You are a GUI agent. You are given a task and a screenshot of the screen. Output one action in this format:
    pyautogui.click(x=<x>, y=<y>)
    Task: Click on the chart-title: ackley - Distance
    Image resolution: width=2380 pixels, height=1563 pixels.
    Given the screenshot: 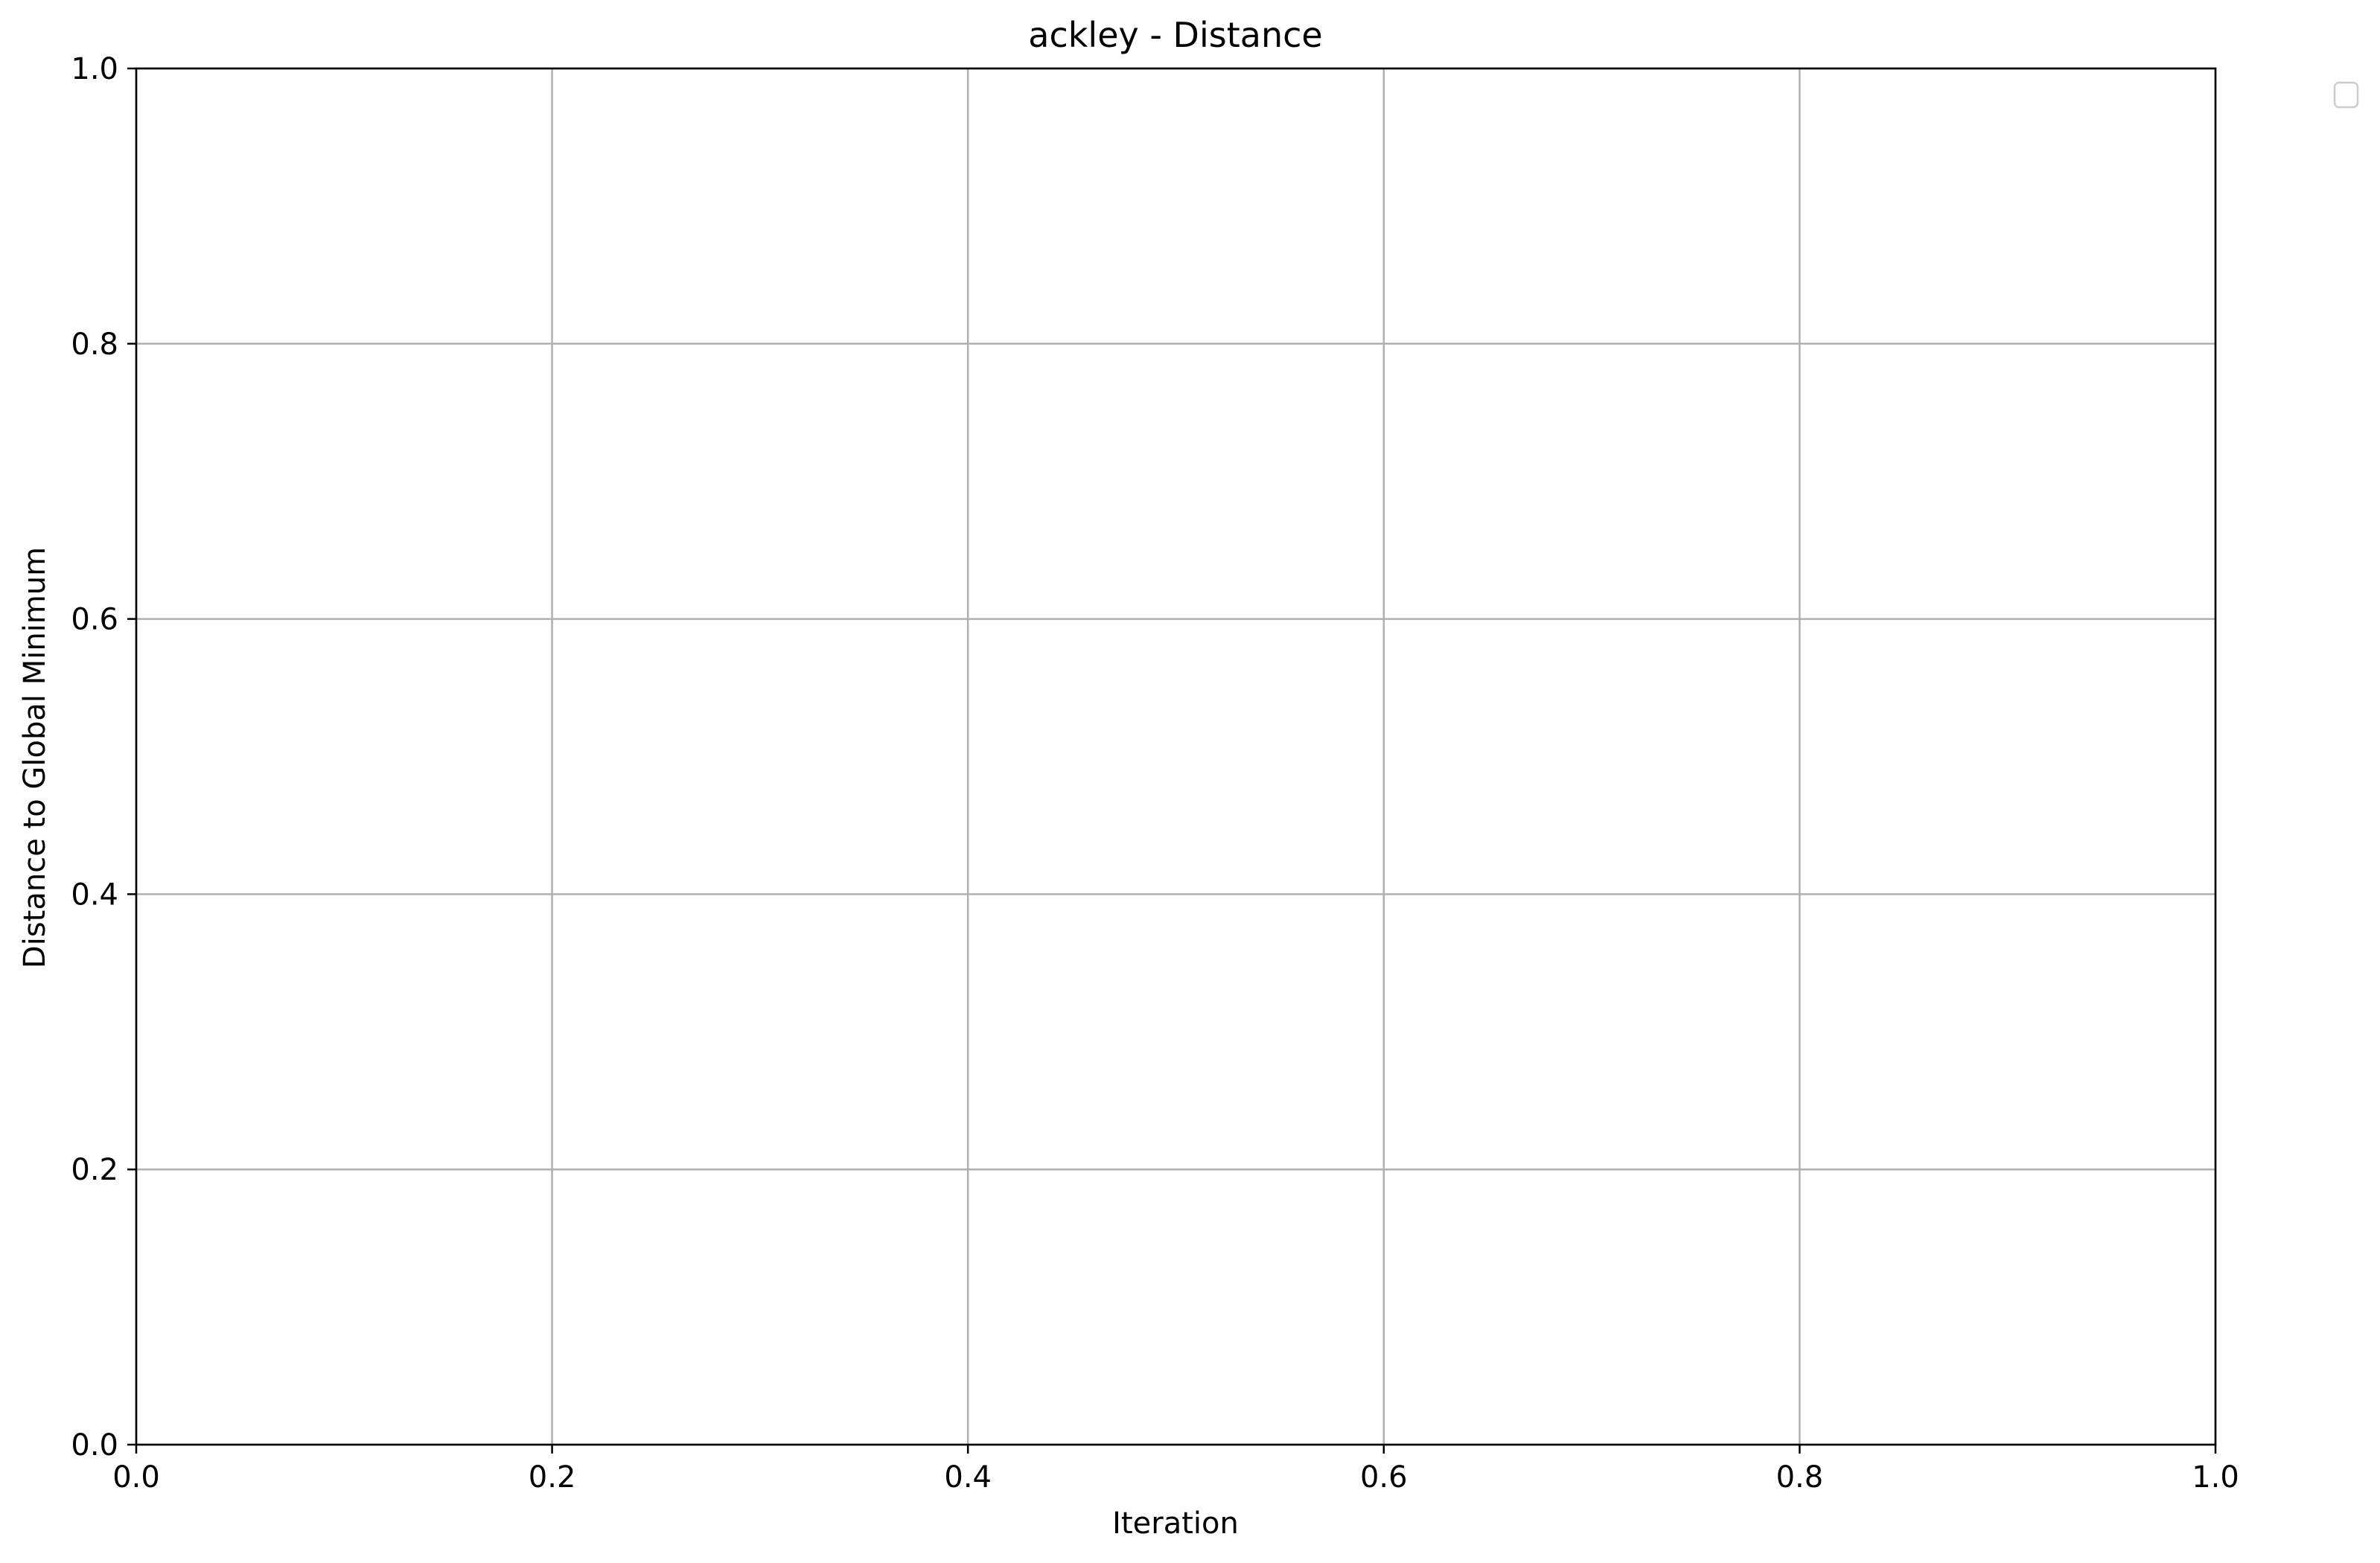 What is the action you would take?
    pyautogui.click(x=1175, y=35)
    